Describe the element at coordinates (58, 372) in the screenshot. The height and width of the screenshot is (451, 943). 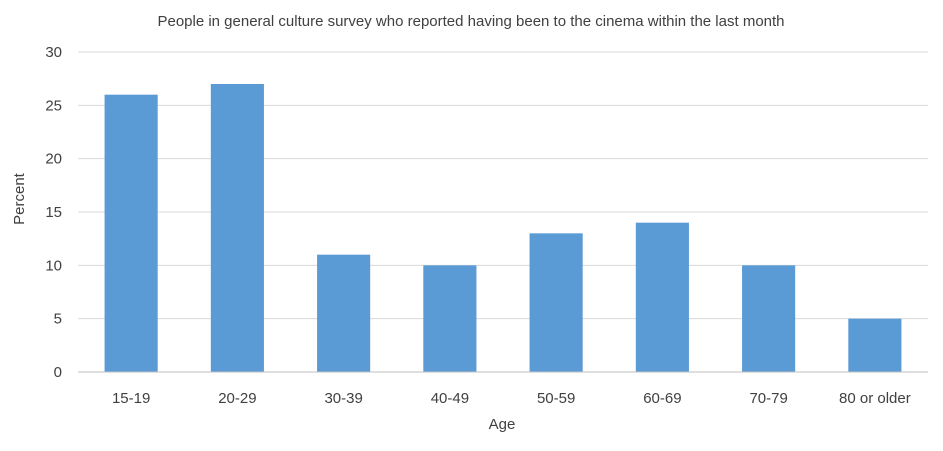
I see `y-tick-label: 0` at that location.